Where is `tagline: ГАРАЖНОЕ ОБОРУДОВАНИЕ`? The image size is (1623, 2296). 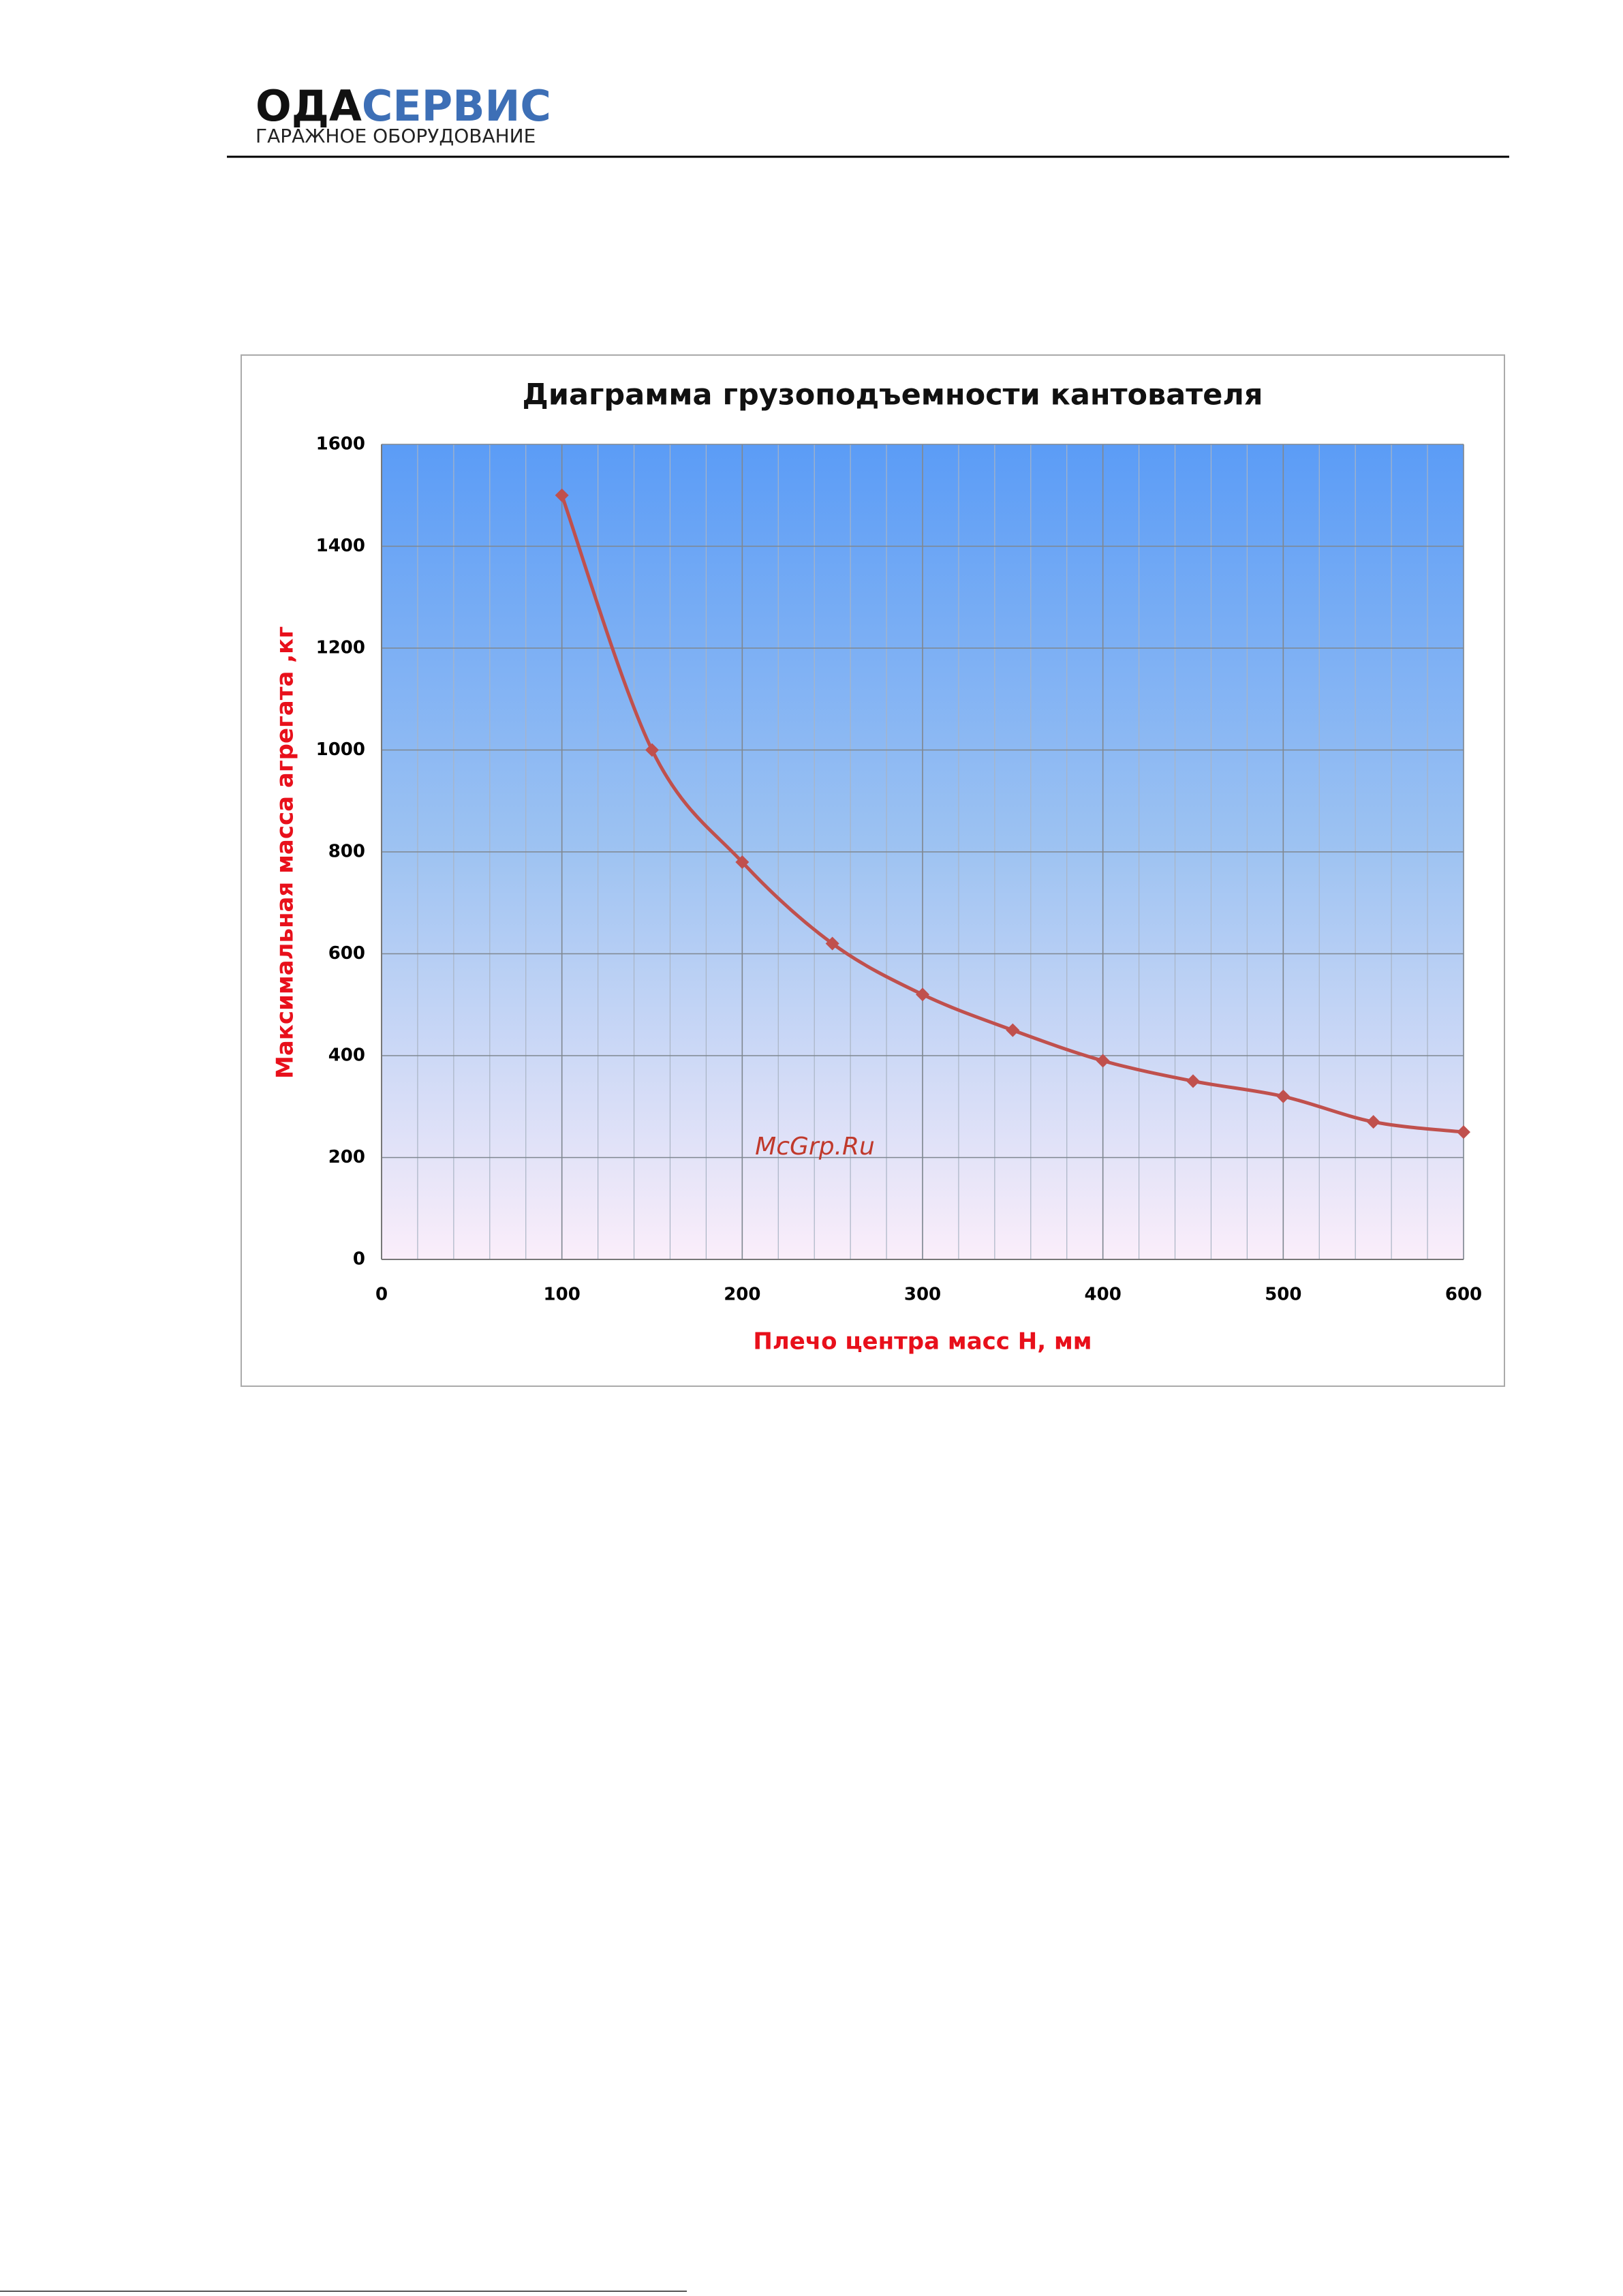 tagline: ГАРАЖНОЕ ОБОРУДОВАНИЕ is located at coordinates (396, 136).